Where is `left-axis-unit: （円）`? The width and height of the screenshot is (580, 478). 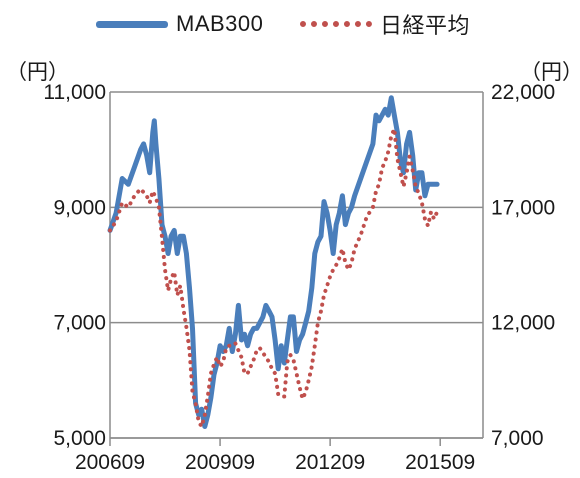
left-axis-unit: （円） is located at coordinates (37, 72).